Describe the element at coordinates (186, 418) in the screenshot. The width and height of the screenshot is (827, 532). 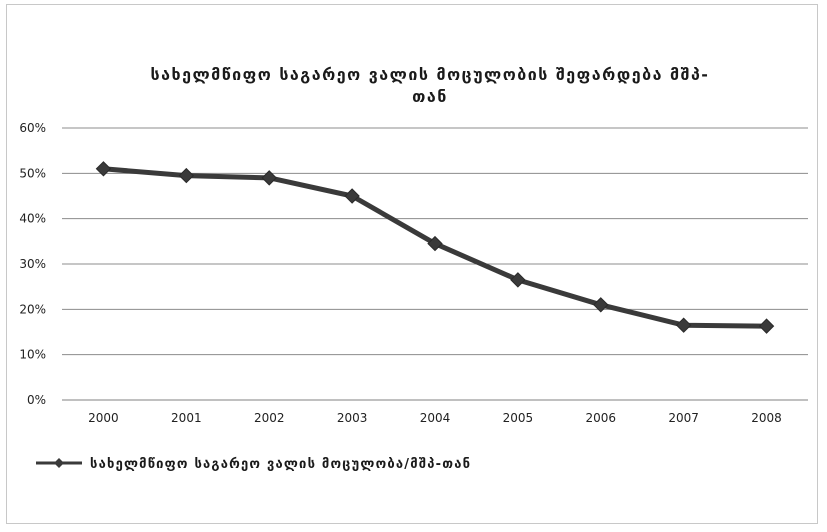
I see `x-tick-label: 2001` at that location.